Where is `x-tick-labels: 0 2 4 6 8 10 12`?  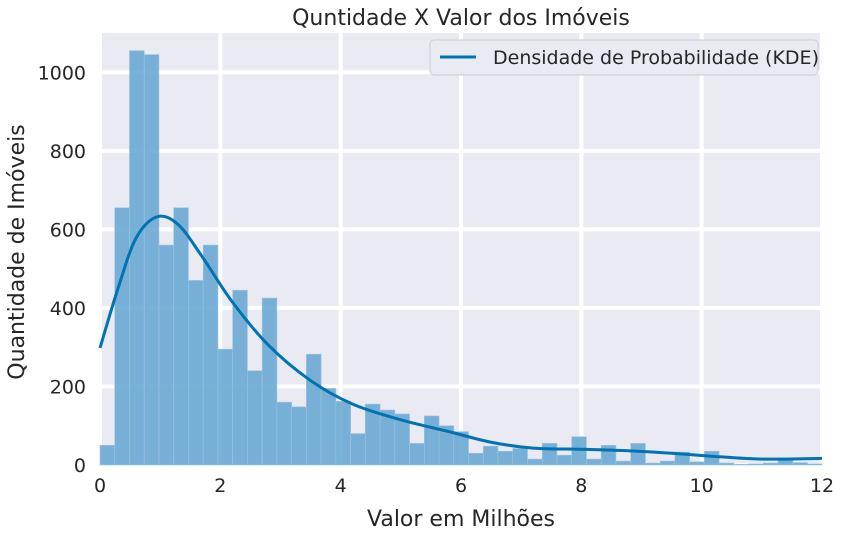 x-tick-labels: 0 2 4 6 8 10 12 is located at coordinates (464, 486).